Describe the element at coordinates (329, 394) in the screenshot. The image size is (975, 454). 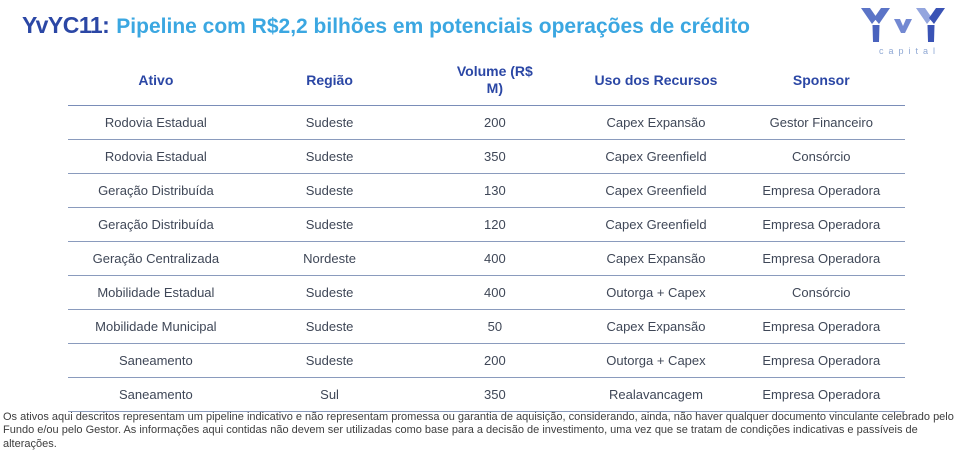
I see `table-cell: Sul` at that location.